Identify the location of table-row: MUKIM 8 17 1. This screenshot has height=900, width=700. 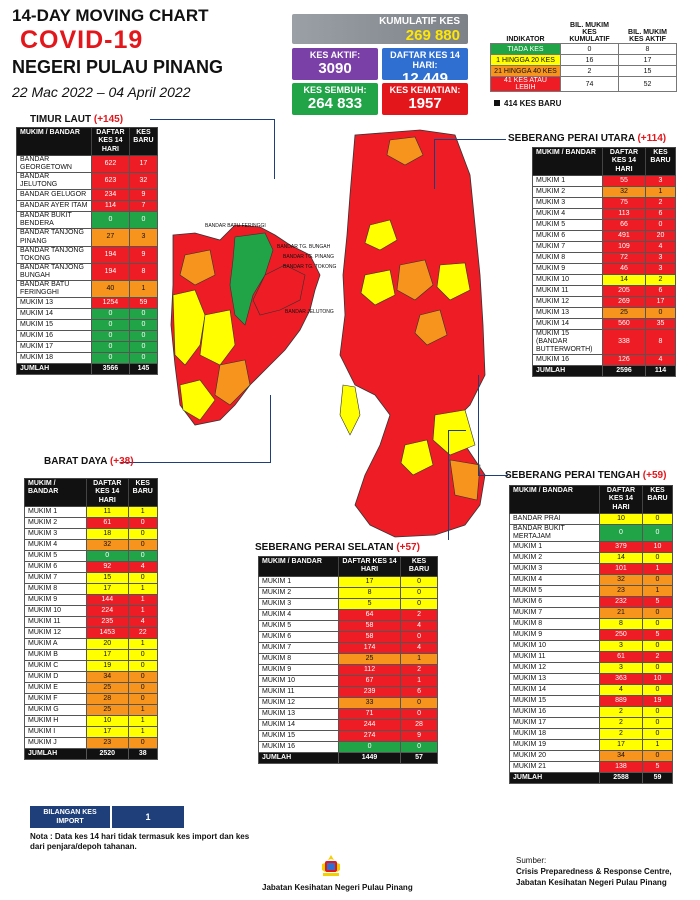
(91, 589).